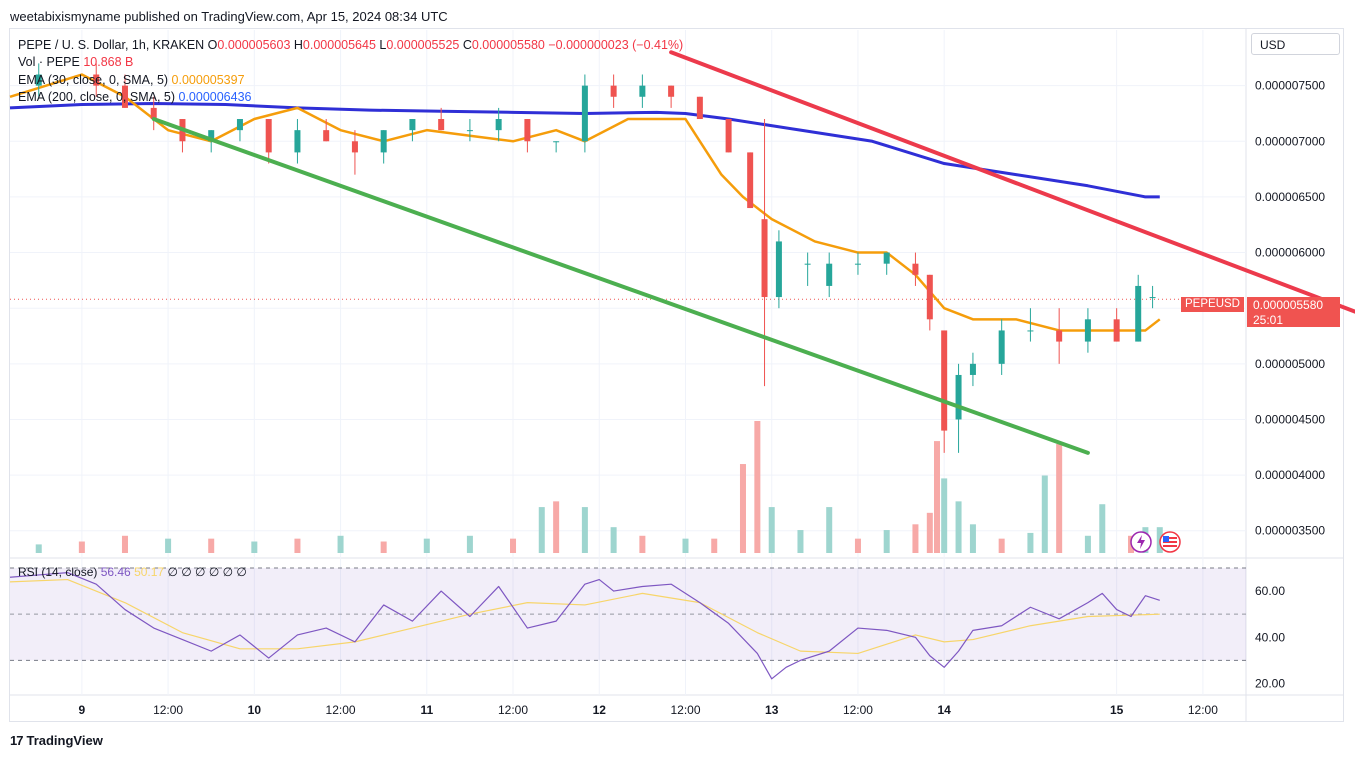 Image resolution: width=1355 pixels, height=758 pixels. I want to click on rsi-path, so click(584, 626).